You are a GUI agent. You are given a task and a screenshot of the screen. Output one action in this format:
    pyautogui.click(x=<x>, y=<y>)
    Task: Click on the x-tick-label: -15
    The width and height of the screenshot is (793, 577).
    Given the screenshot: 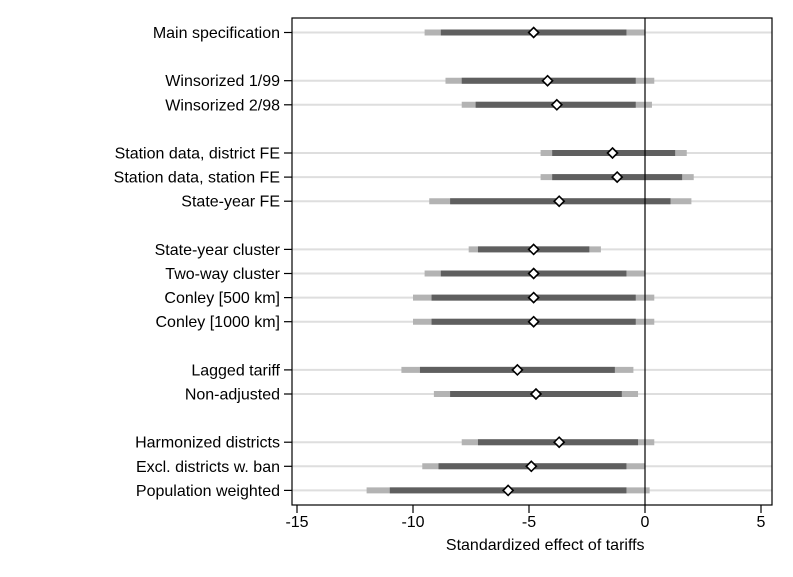 What is the action you would take?
    pyautogui.click(x=296, y=522)
    